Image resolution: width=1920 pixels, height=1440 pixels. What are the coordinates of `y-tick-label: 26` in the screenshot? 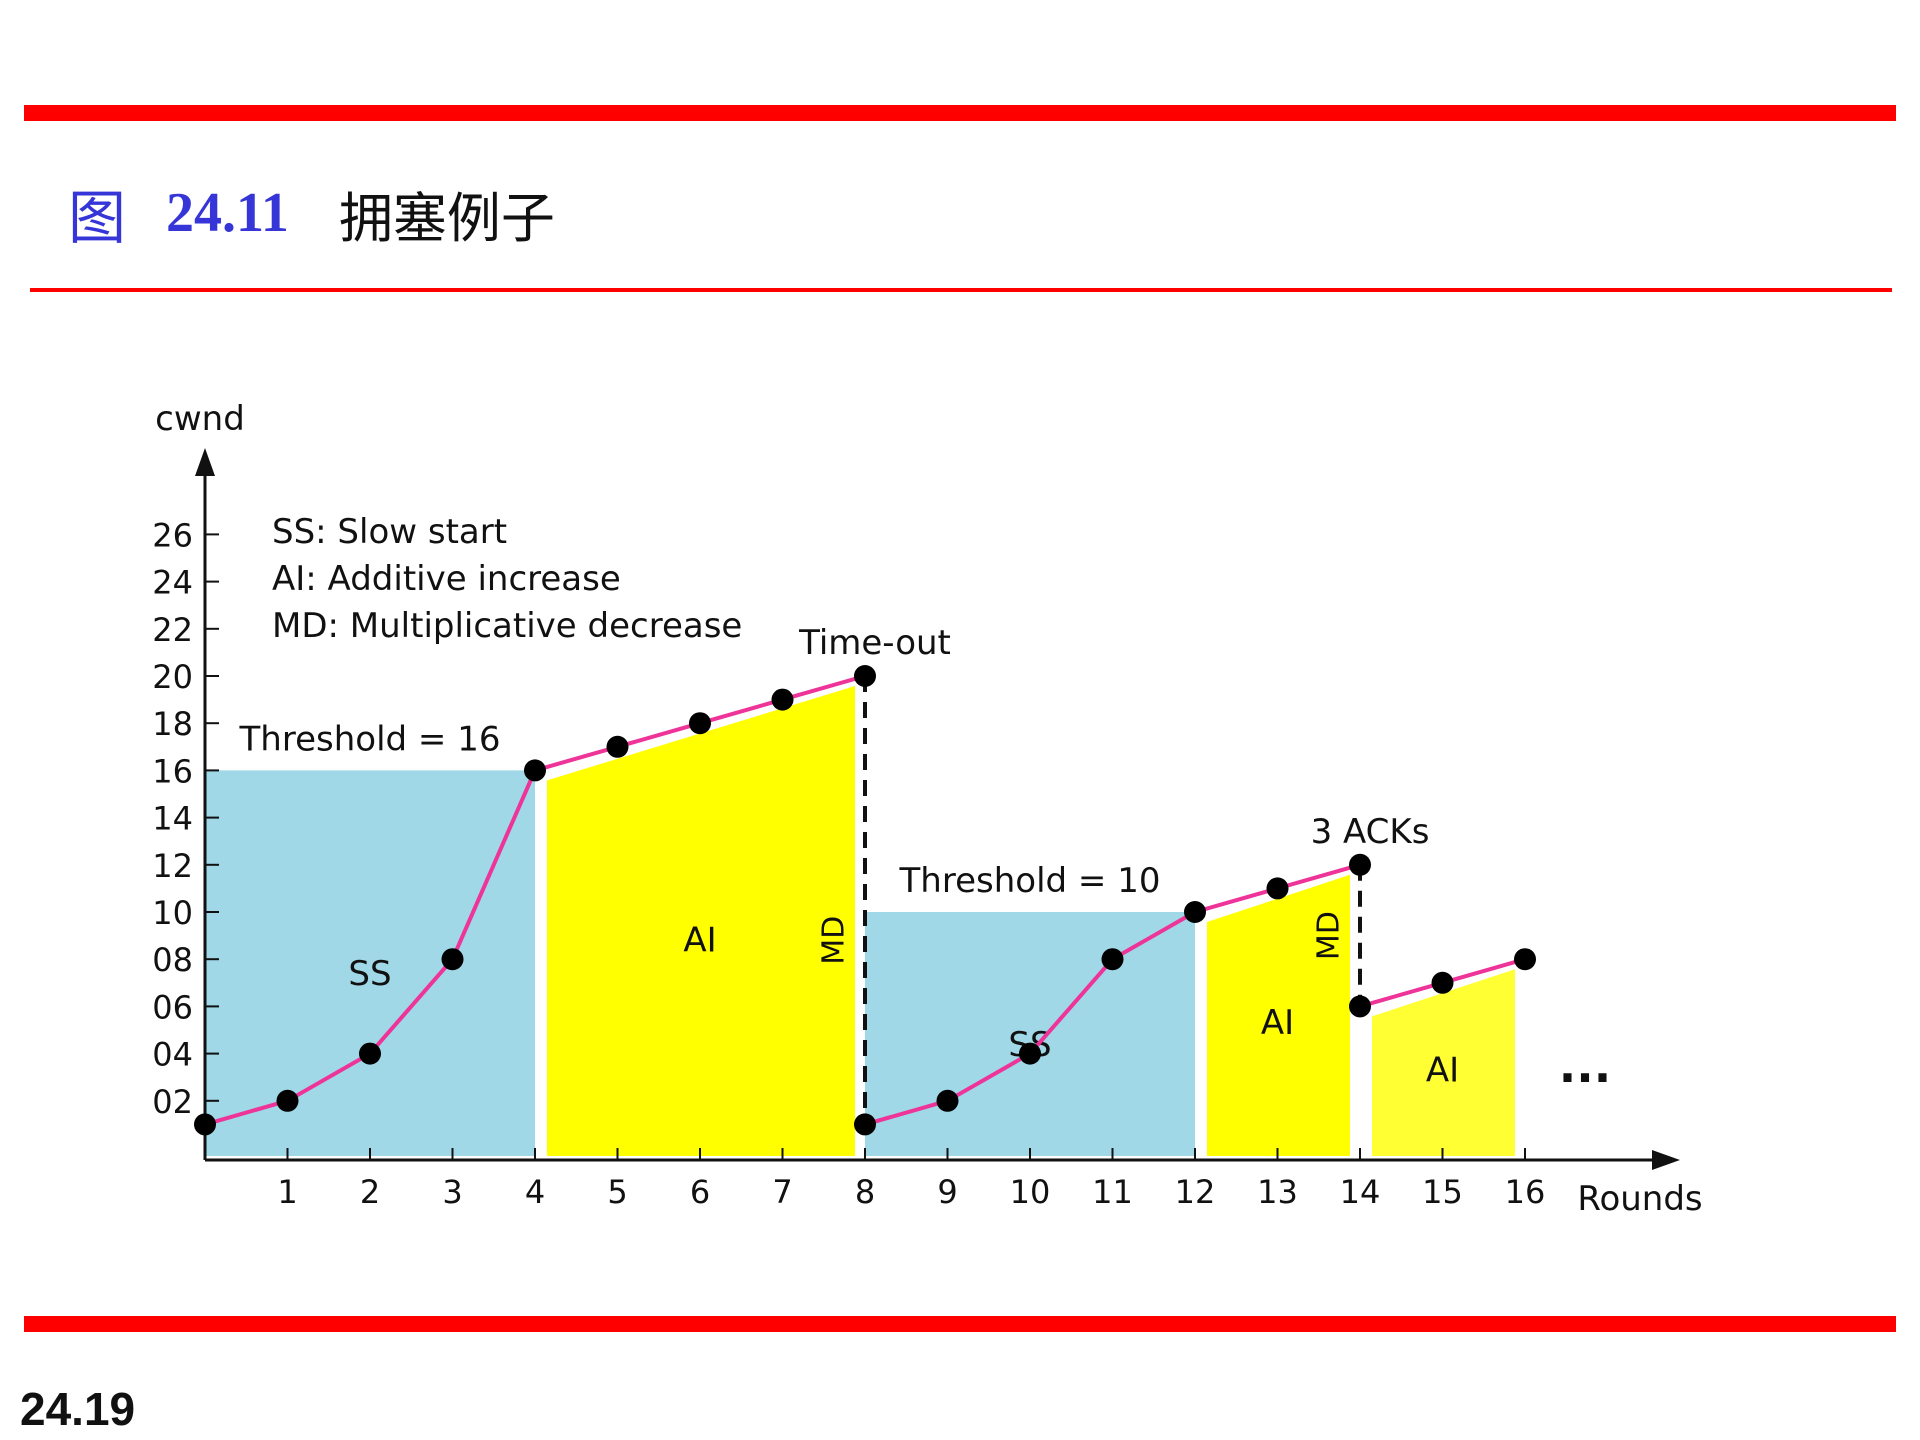 It's located at (172, 535).